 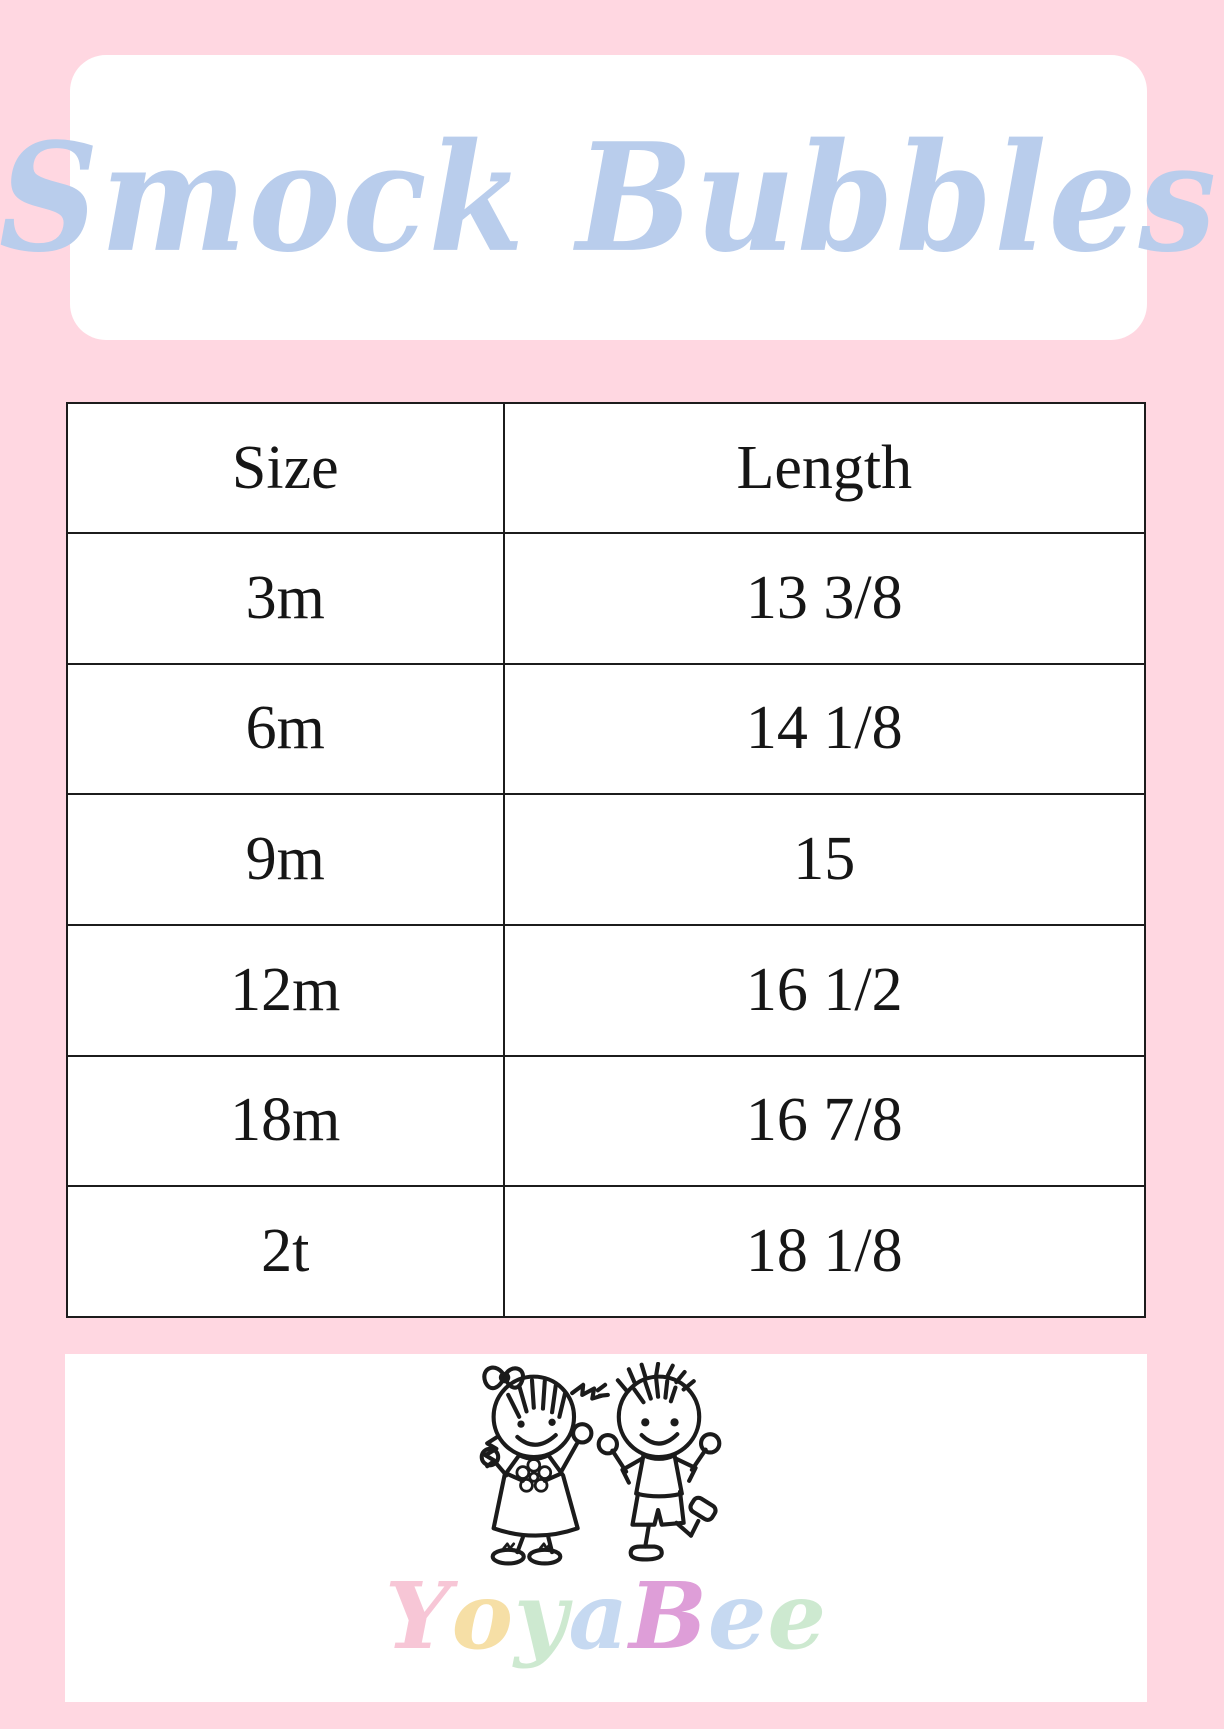 I want to click on length-cell: 15, so click(x=824, y=859).